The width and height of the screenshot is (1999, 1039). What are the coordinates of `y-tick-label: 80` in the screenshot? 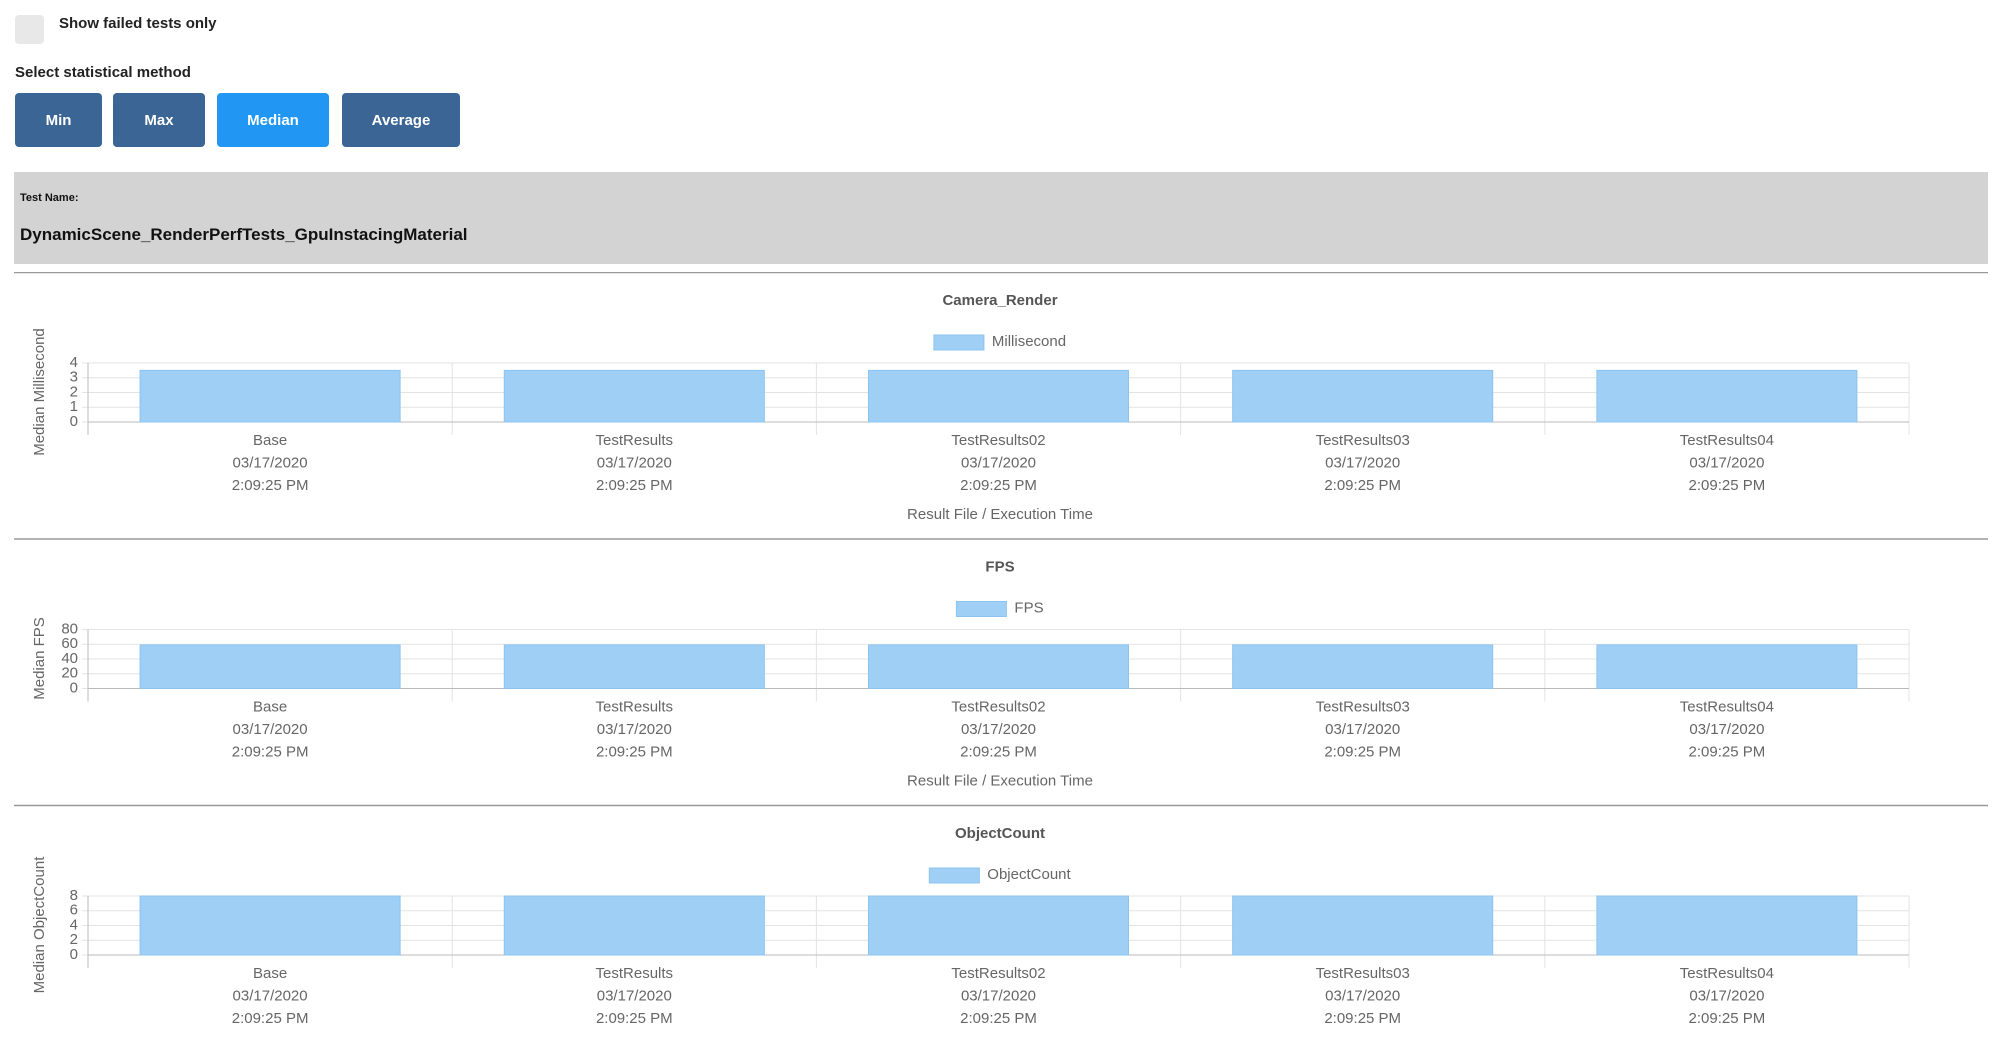 It's located at (69, 628).